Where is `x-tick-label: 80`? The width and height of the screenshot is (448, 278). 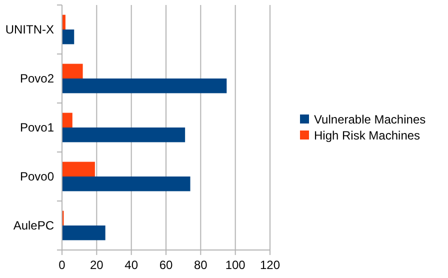
x-tick-label: 80 is located at coordinates (201, 265).